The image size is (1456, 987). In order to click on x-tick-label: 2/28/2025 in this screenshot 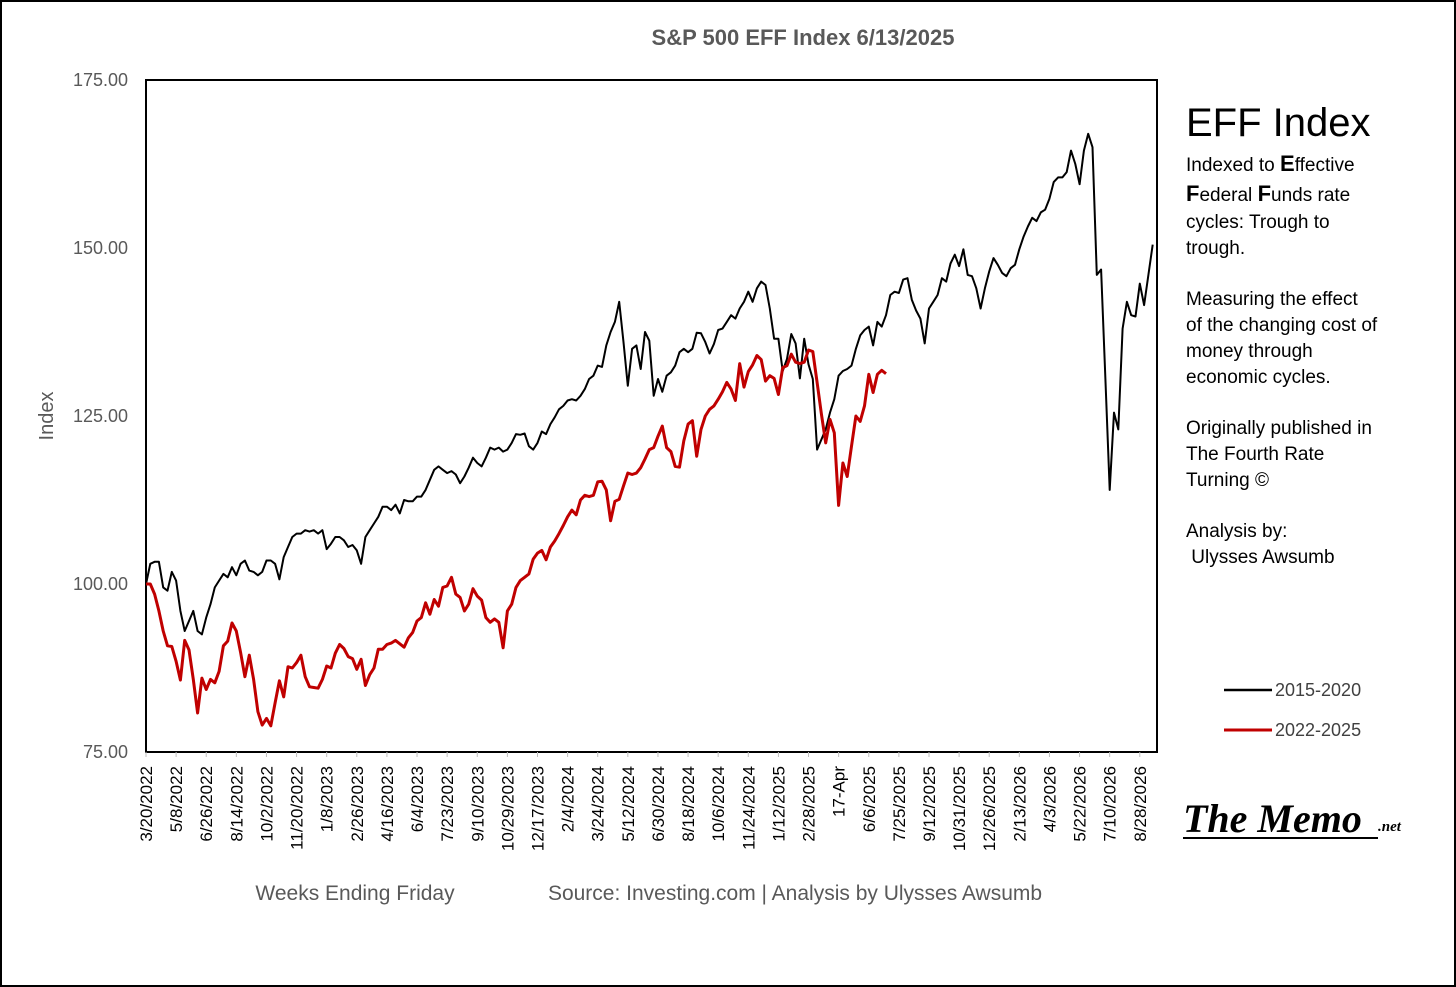, I will do `click(809, 804)`.